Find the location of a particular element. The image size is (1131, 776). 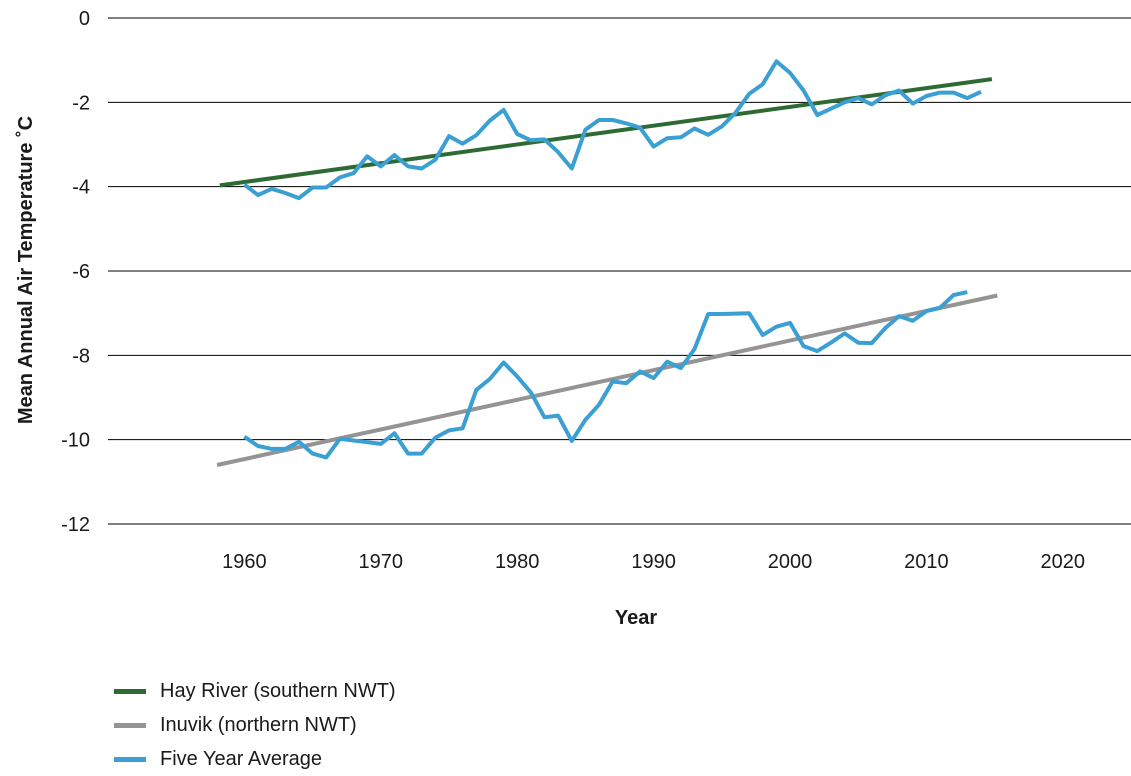

x-tick-label: 1970 is located at coordinates (381, 562).